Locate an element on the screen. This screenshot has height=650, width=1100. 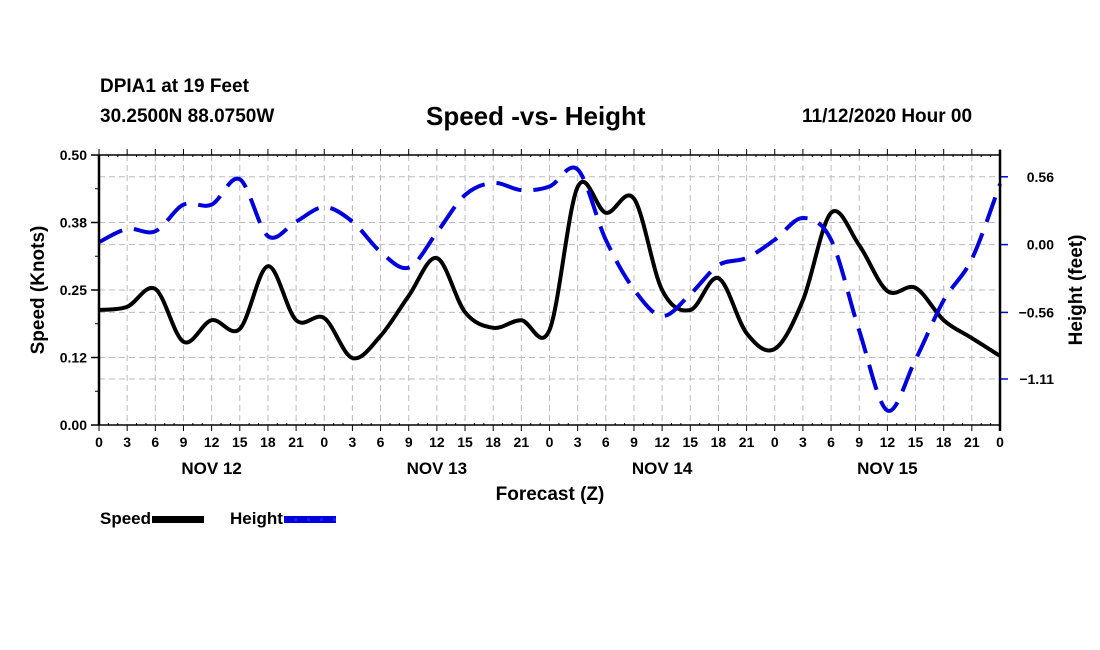
y-axis-title: Speed (Knots) is located at coordinates (38, 290).